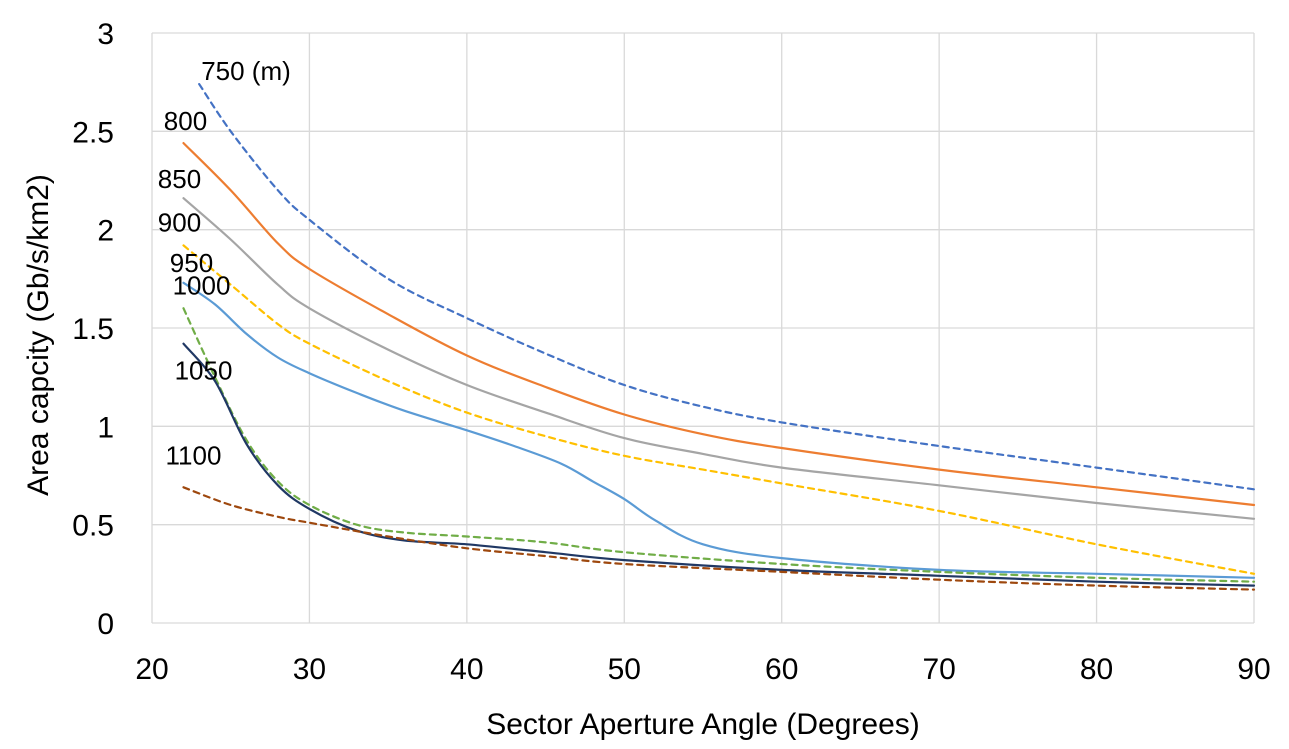 This screenshot has width=1289, height=749. What do you see at coordinates (105, 624) in the screenshot?
I see `y-tick-label: 0` at bounding box center [105, 624].